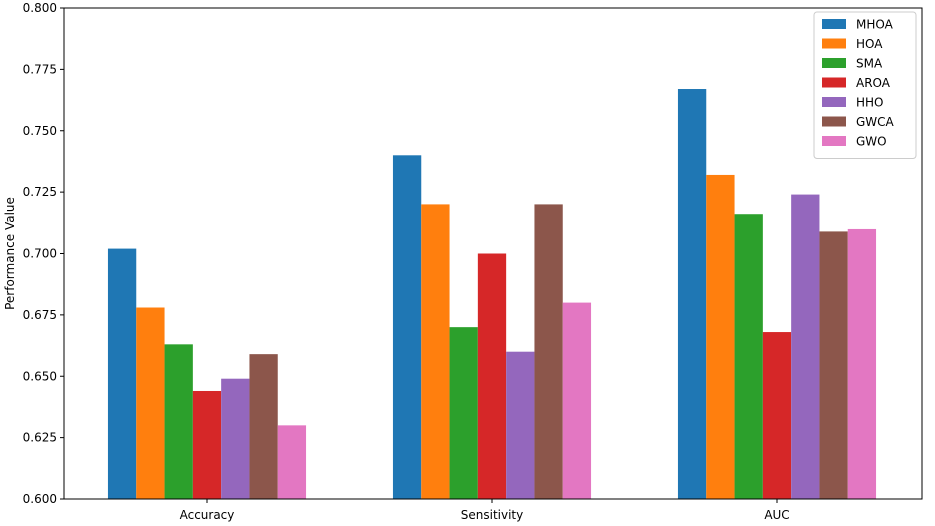 Image resolution: width=935 pixels, height=526 pixels. I want to click on y-tick-label: 0.725, so click(40, 192).